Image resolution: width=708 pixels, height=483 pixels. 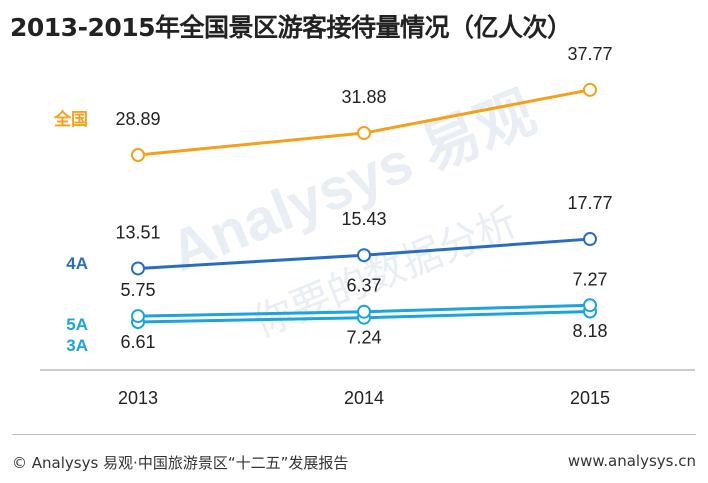 I want to click on data-label-national-2014: 31.88, so click(x=363, y=97).